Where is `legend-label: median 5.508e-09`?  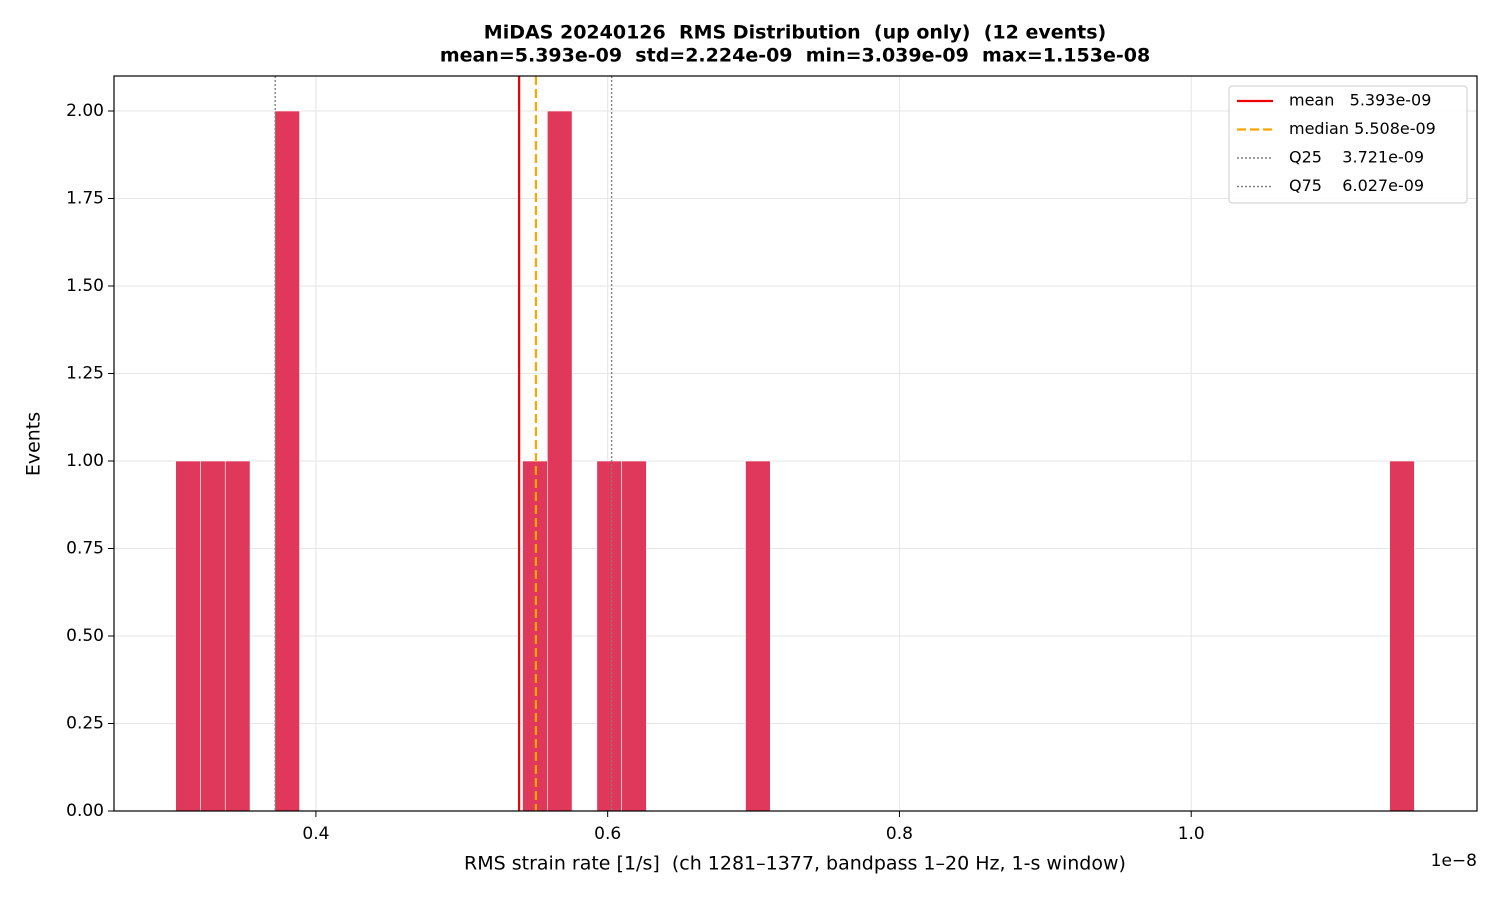 legend-label: median 5.508e-09 is located at coordinates (1362, 128).